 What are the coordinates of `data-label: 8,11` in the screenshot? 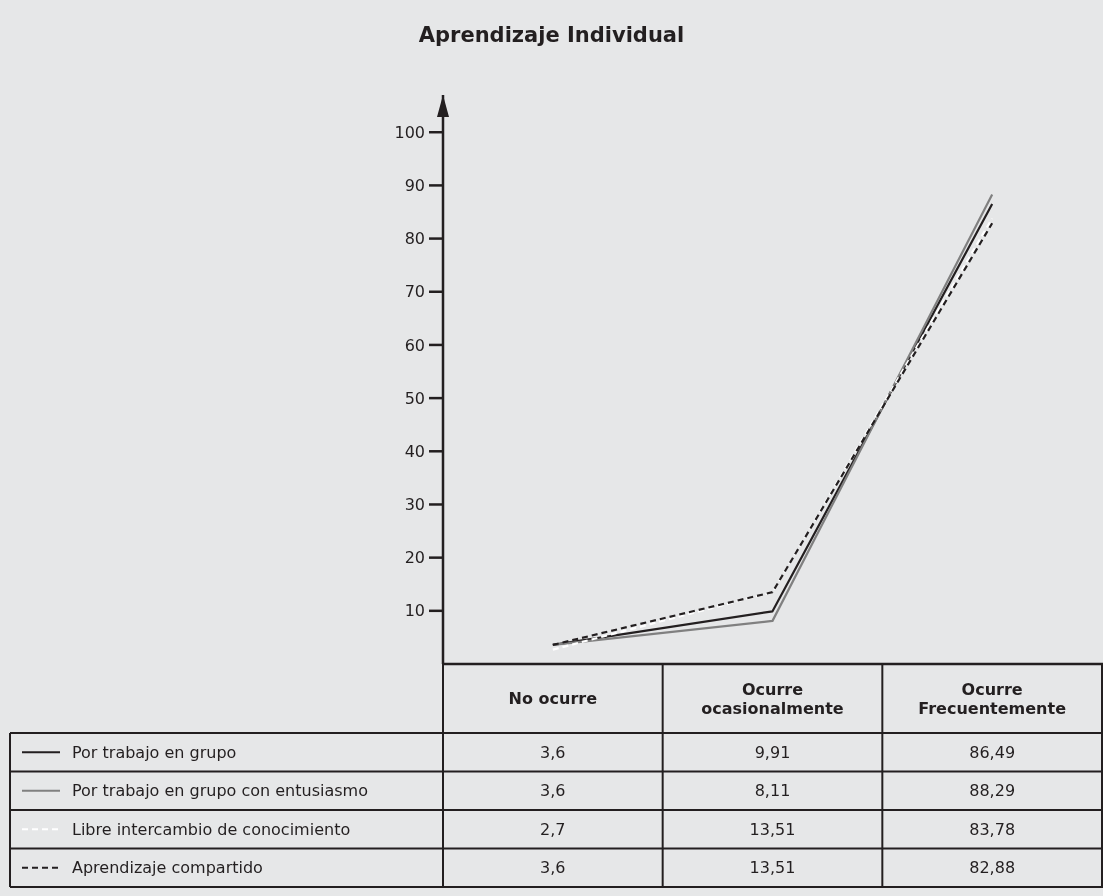 It's located at (772, 791).